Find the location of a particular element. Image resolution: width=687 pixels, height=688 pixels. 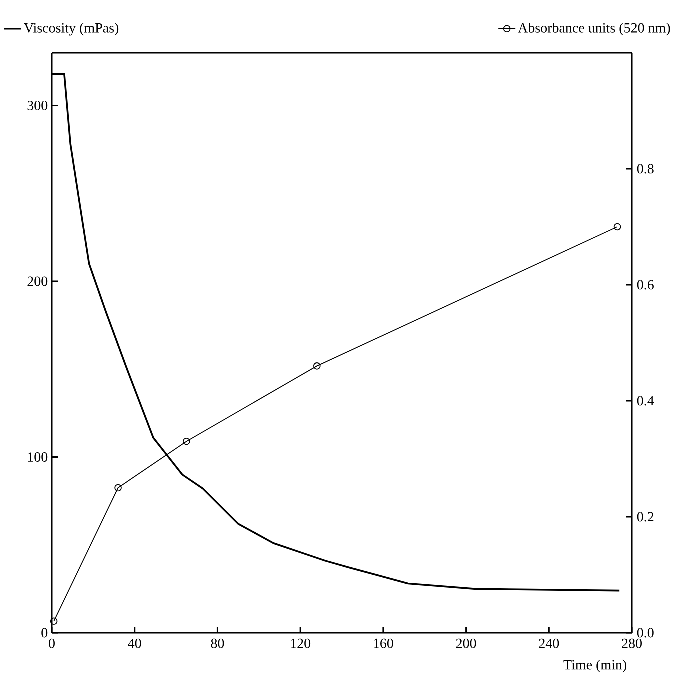

y2-tick-label: 0.2 is located at coordinates (645, 517).